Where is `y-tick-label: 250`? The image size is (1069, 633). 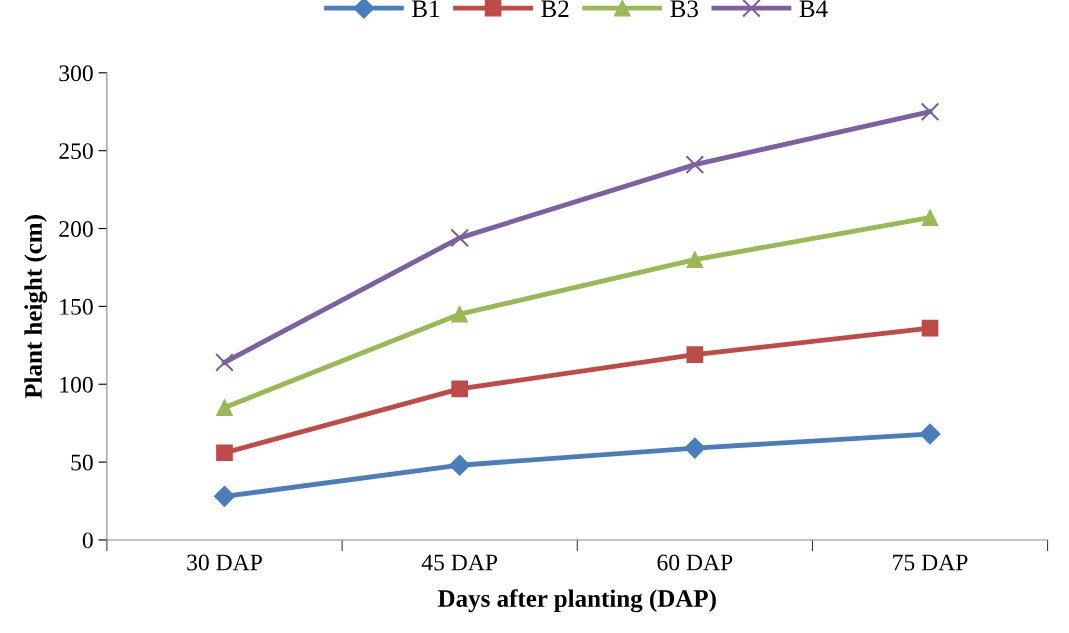
y-tick-label: 250 is located at coordinates (76, 151).